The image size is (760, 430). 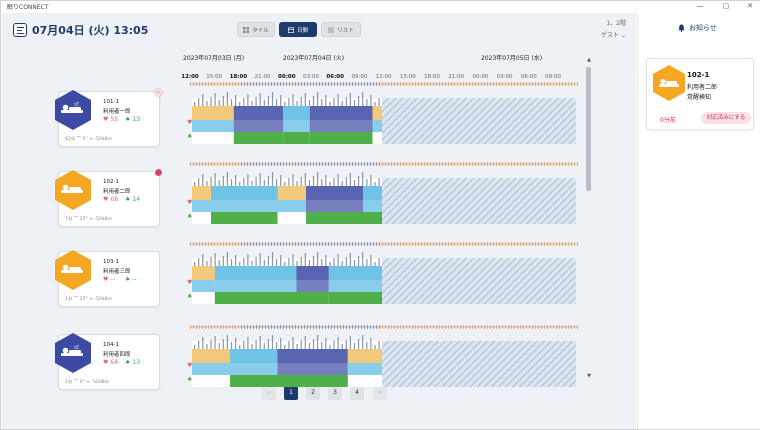 I want to click on resident-card: zZ 101-1 利用者一郎 ♥ 55 ♠ 13 43分 ⌒ 5° ≈ -50dBm ✕, so click(x=109, y=117).